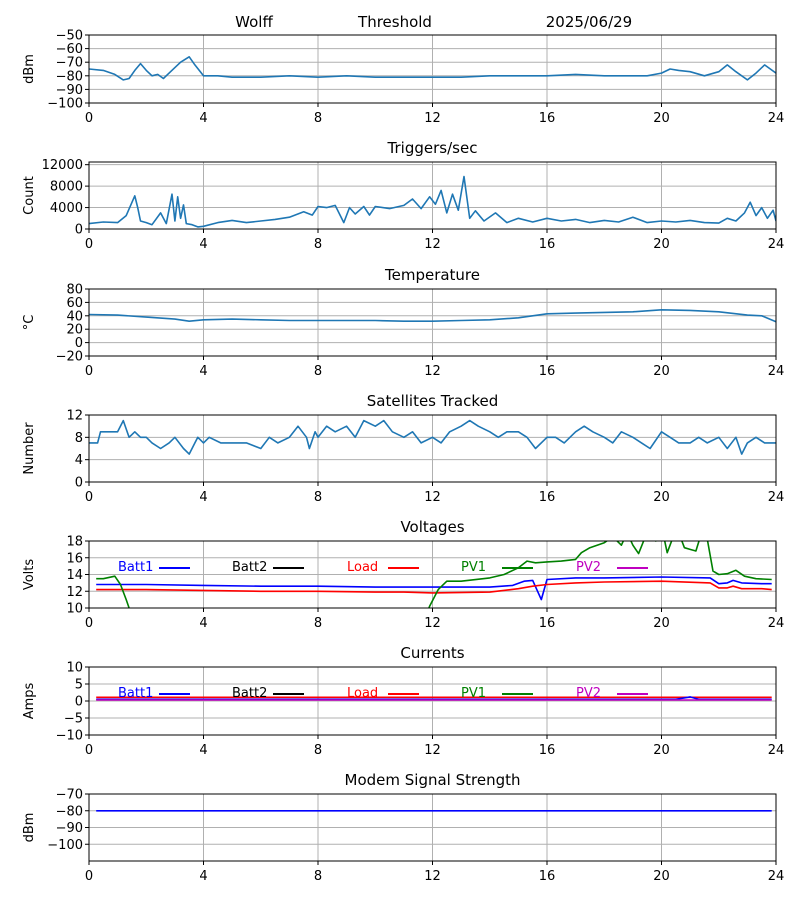  What do you see at coordinates (432, 750) in the screenshot?
I see `currents-xtick-label-3: 12` at bounding box center [432, 750].